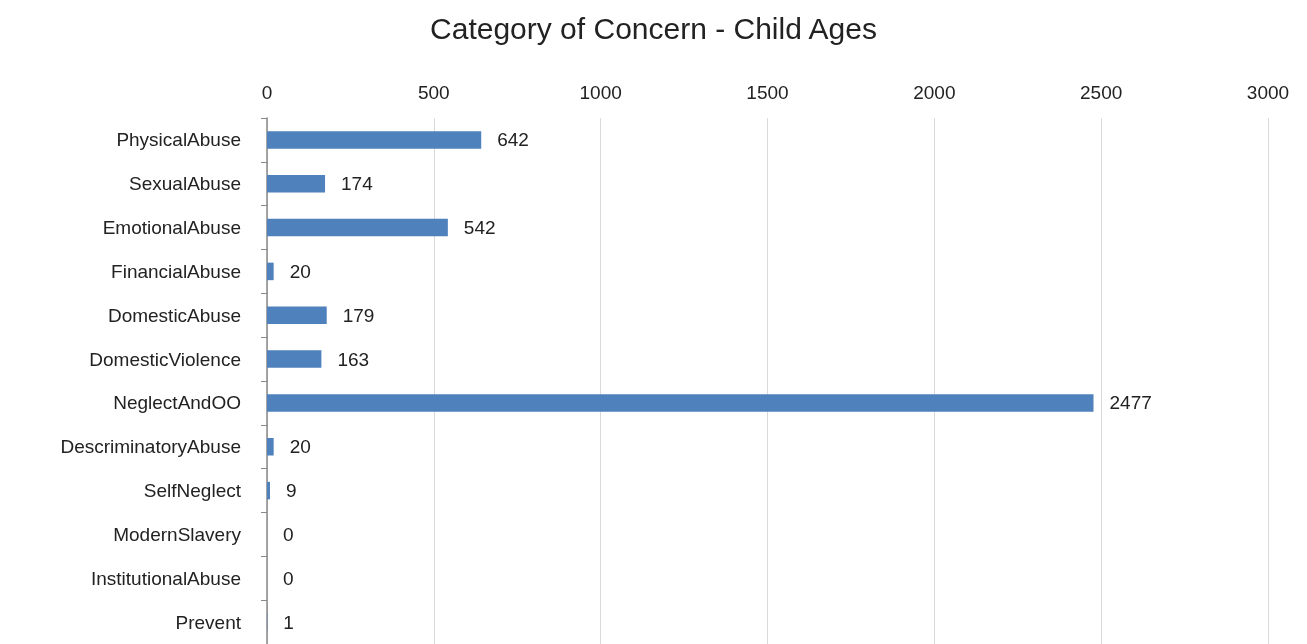 The width and height of the screenshot is (1307, 644). I want to click on data-label: 542, so click(479, 228).